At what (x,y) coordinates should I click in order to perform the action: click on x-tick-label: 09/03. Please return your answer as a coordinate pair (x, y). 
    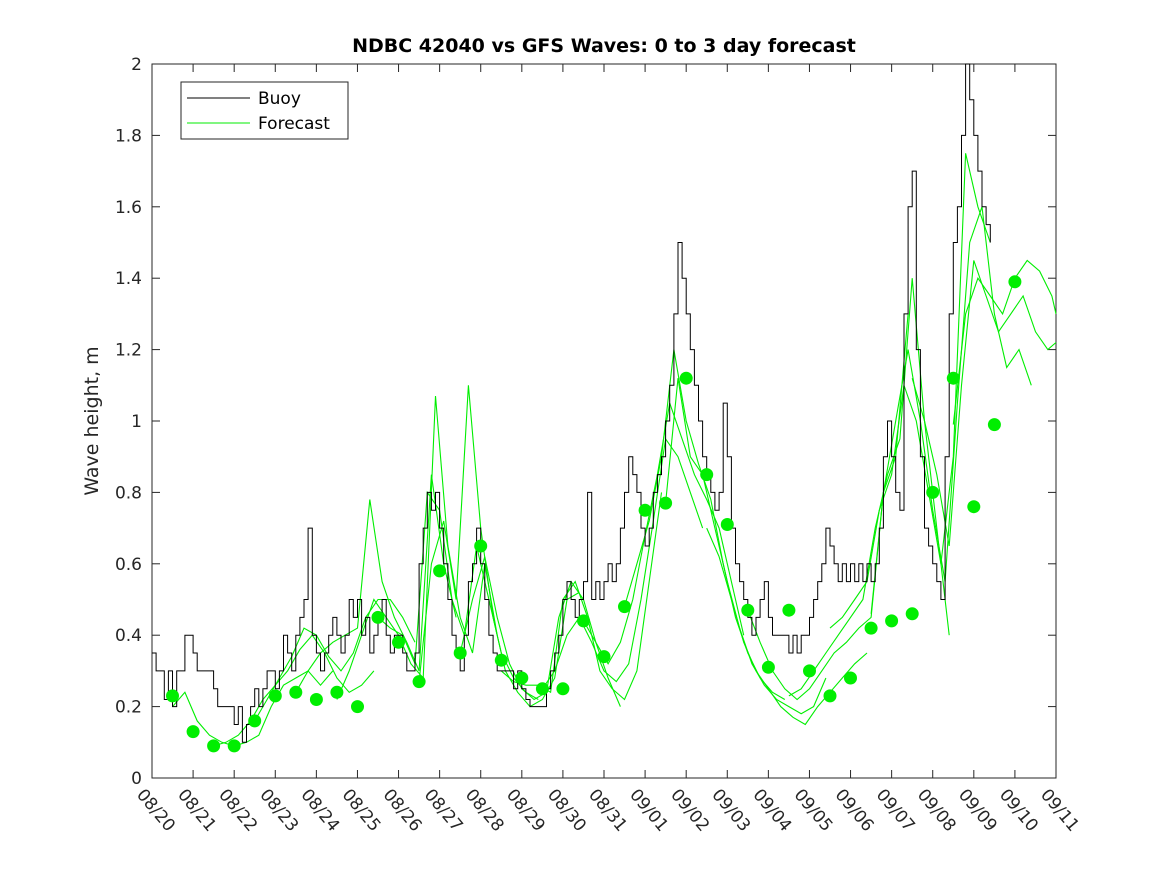
    Looking at the image, I should click on (730, 810).